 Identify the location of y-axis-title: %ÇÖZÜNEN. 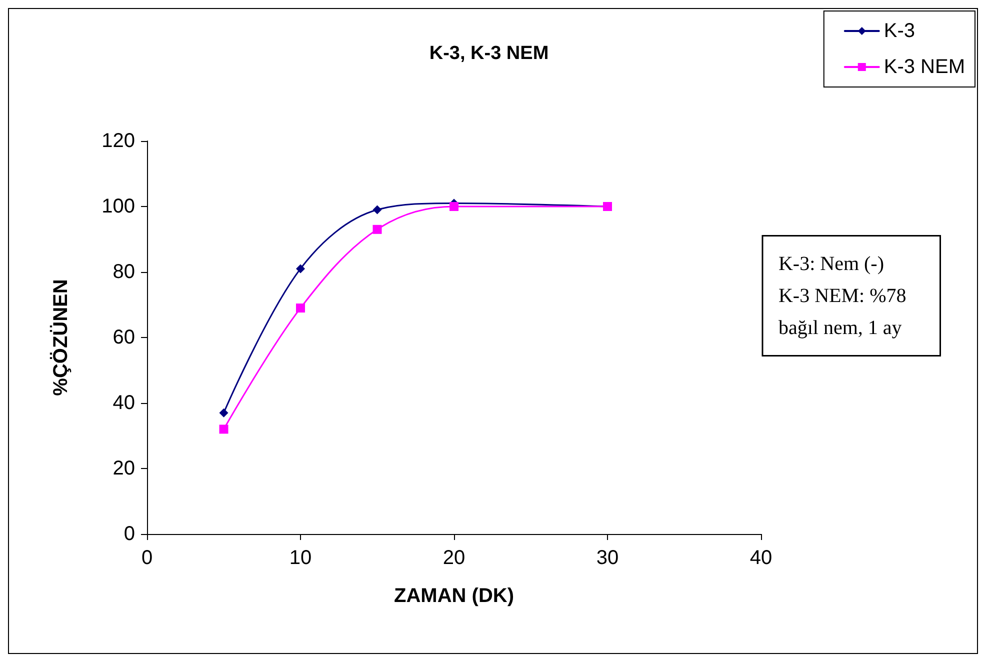
(60, 337).